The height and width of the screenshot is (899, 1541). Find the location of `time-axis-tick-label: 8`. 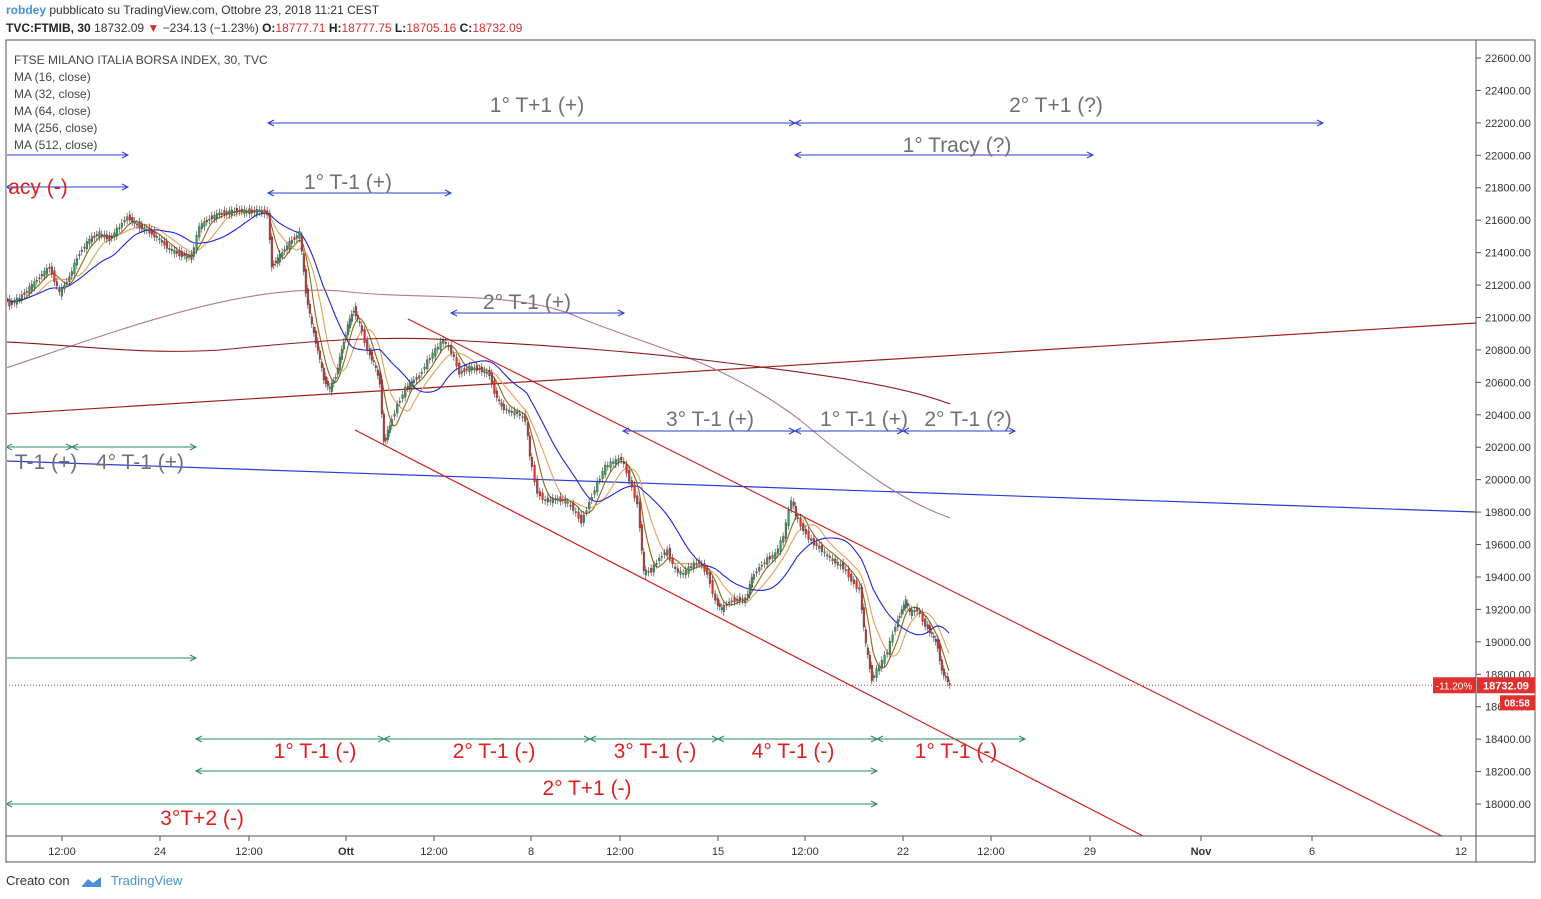

time-axis-tick-label: 8 is located at coordinates (531, 852).